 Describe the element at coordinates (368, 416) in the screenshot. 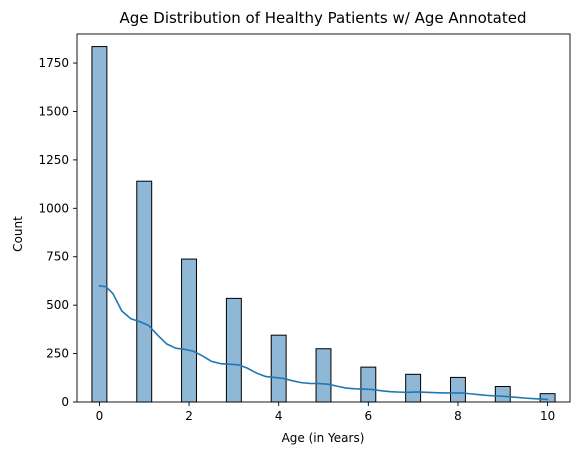

I see `x-tick-label: 6` at that location.